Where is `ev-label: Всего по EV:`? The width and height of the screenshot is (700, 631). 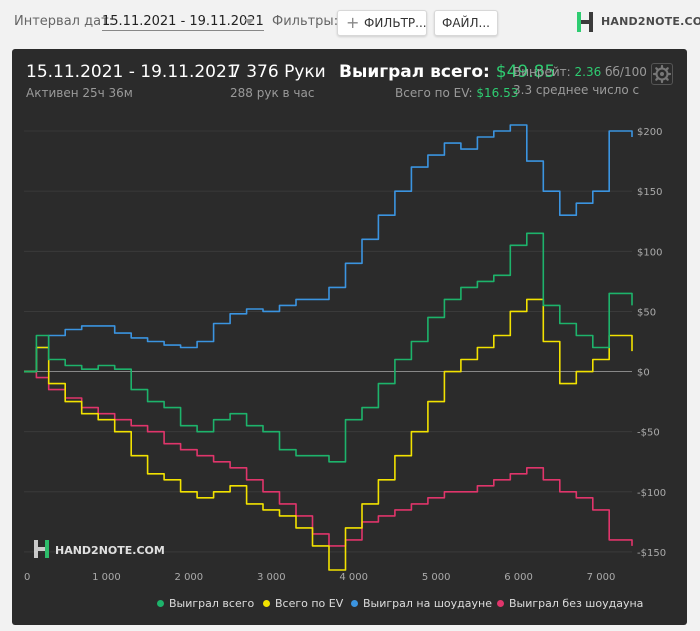
ev-label: Всего по EV: is located at coordinates (434, 93).